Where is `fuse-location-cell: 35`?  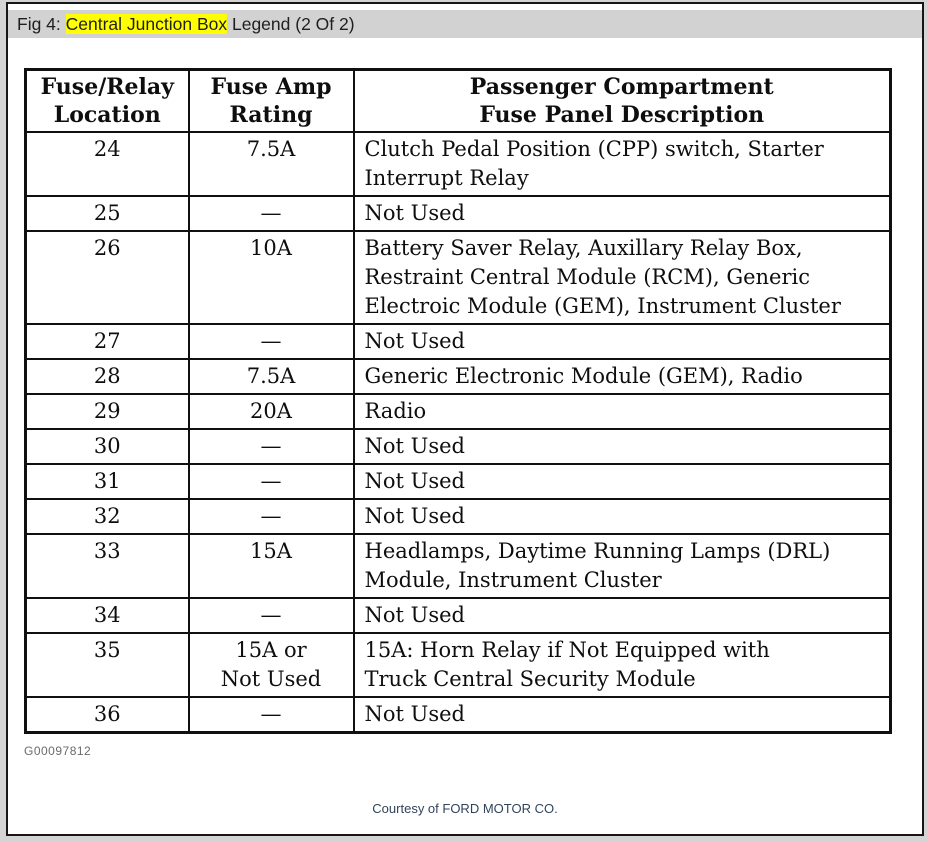 fuse-location-cell: 35 is located at coordinates (107, 665).